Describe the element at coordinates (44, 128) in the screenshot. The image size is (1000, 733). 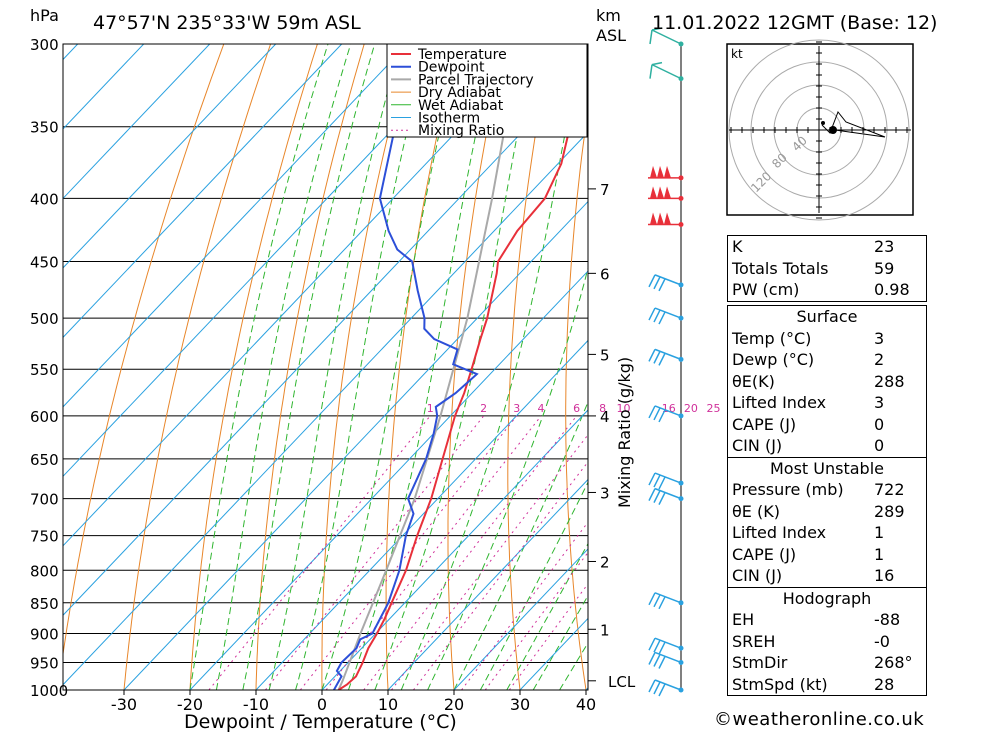
I see `pressure-tick-label: 350` at that location.